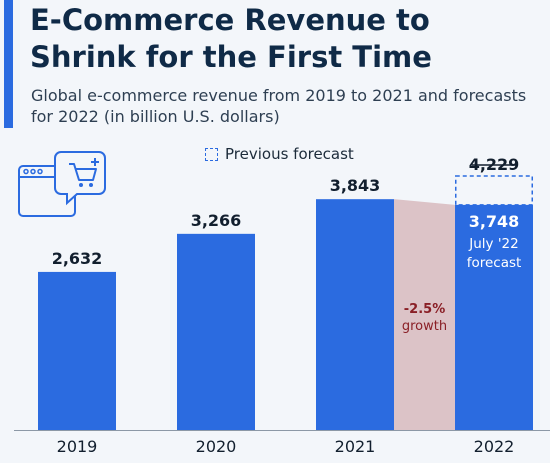  I want to click on bar-2019, so click(77, 350).